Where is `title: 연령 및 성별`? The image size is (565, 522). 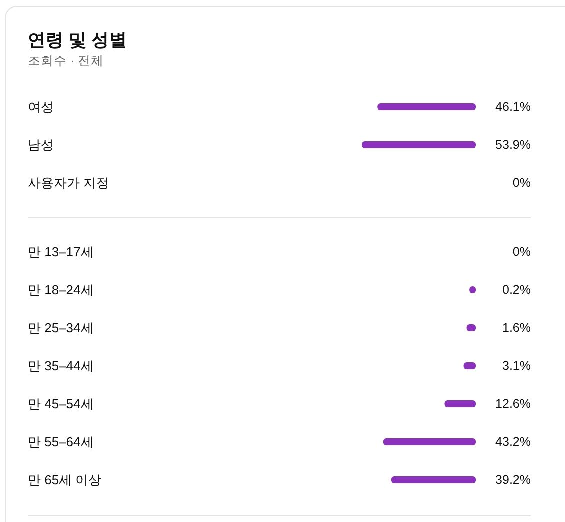
title: 연령 및 성별 is located at coordinates (78, 40).